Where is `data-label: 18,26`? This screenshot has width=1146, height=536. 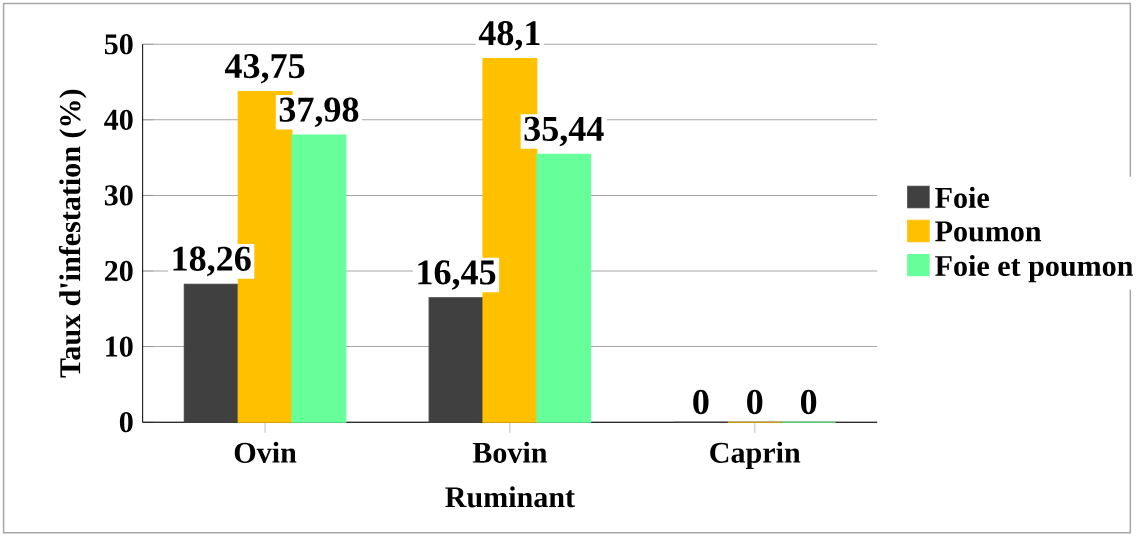 data-label: 18,26 is located at coordinates (212, 261).